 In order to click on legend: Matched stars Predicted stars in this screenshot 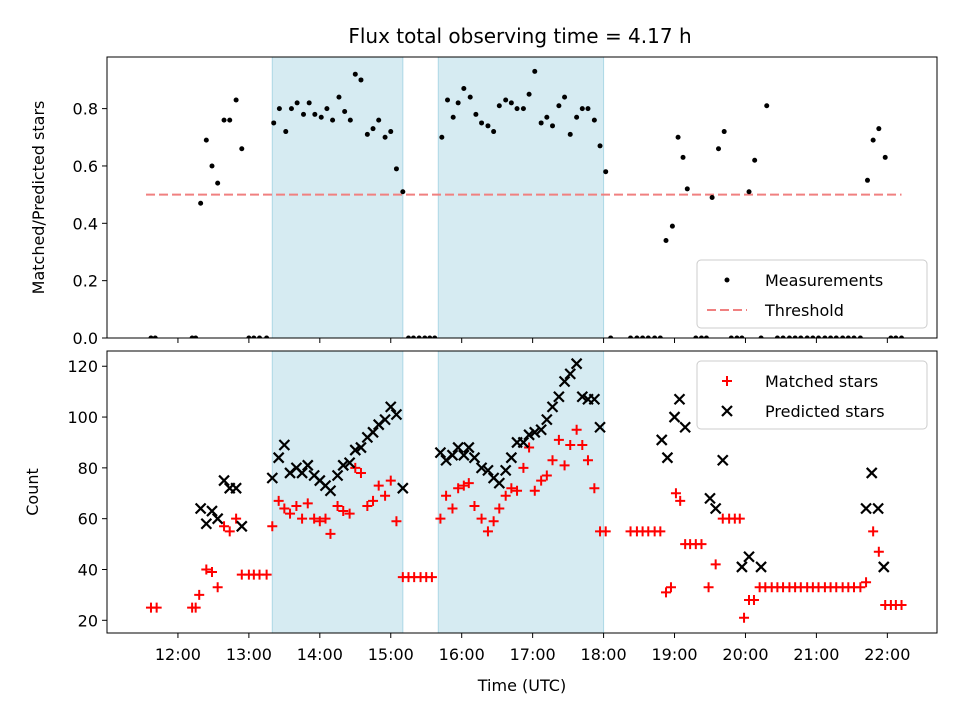, I will do `click(812, 395)`.